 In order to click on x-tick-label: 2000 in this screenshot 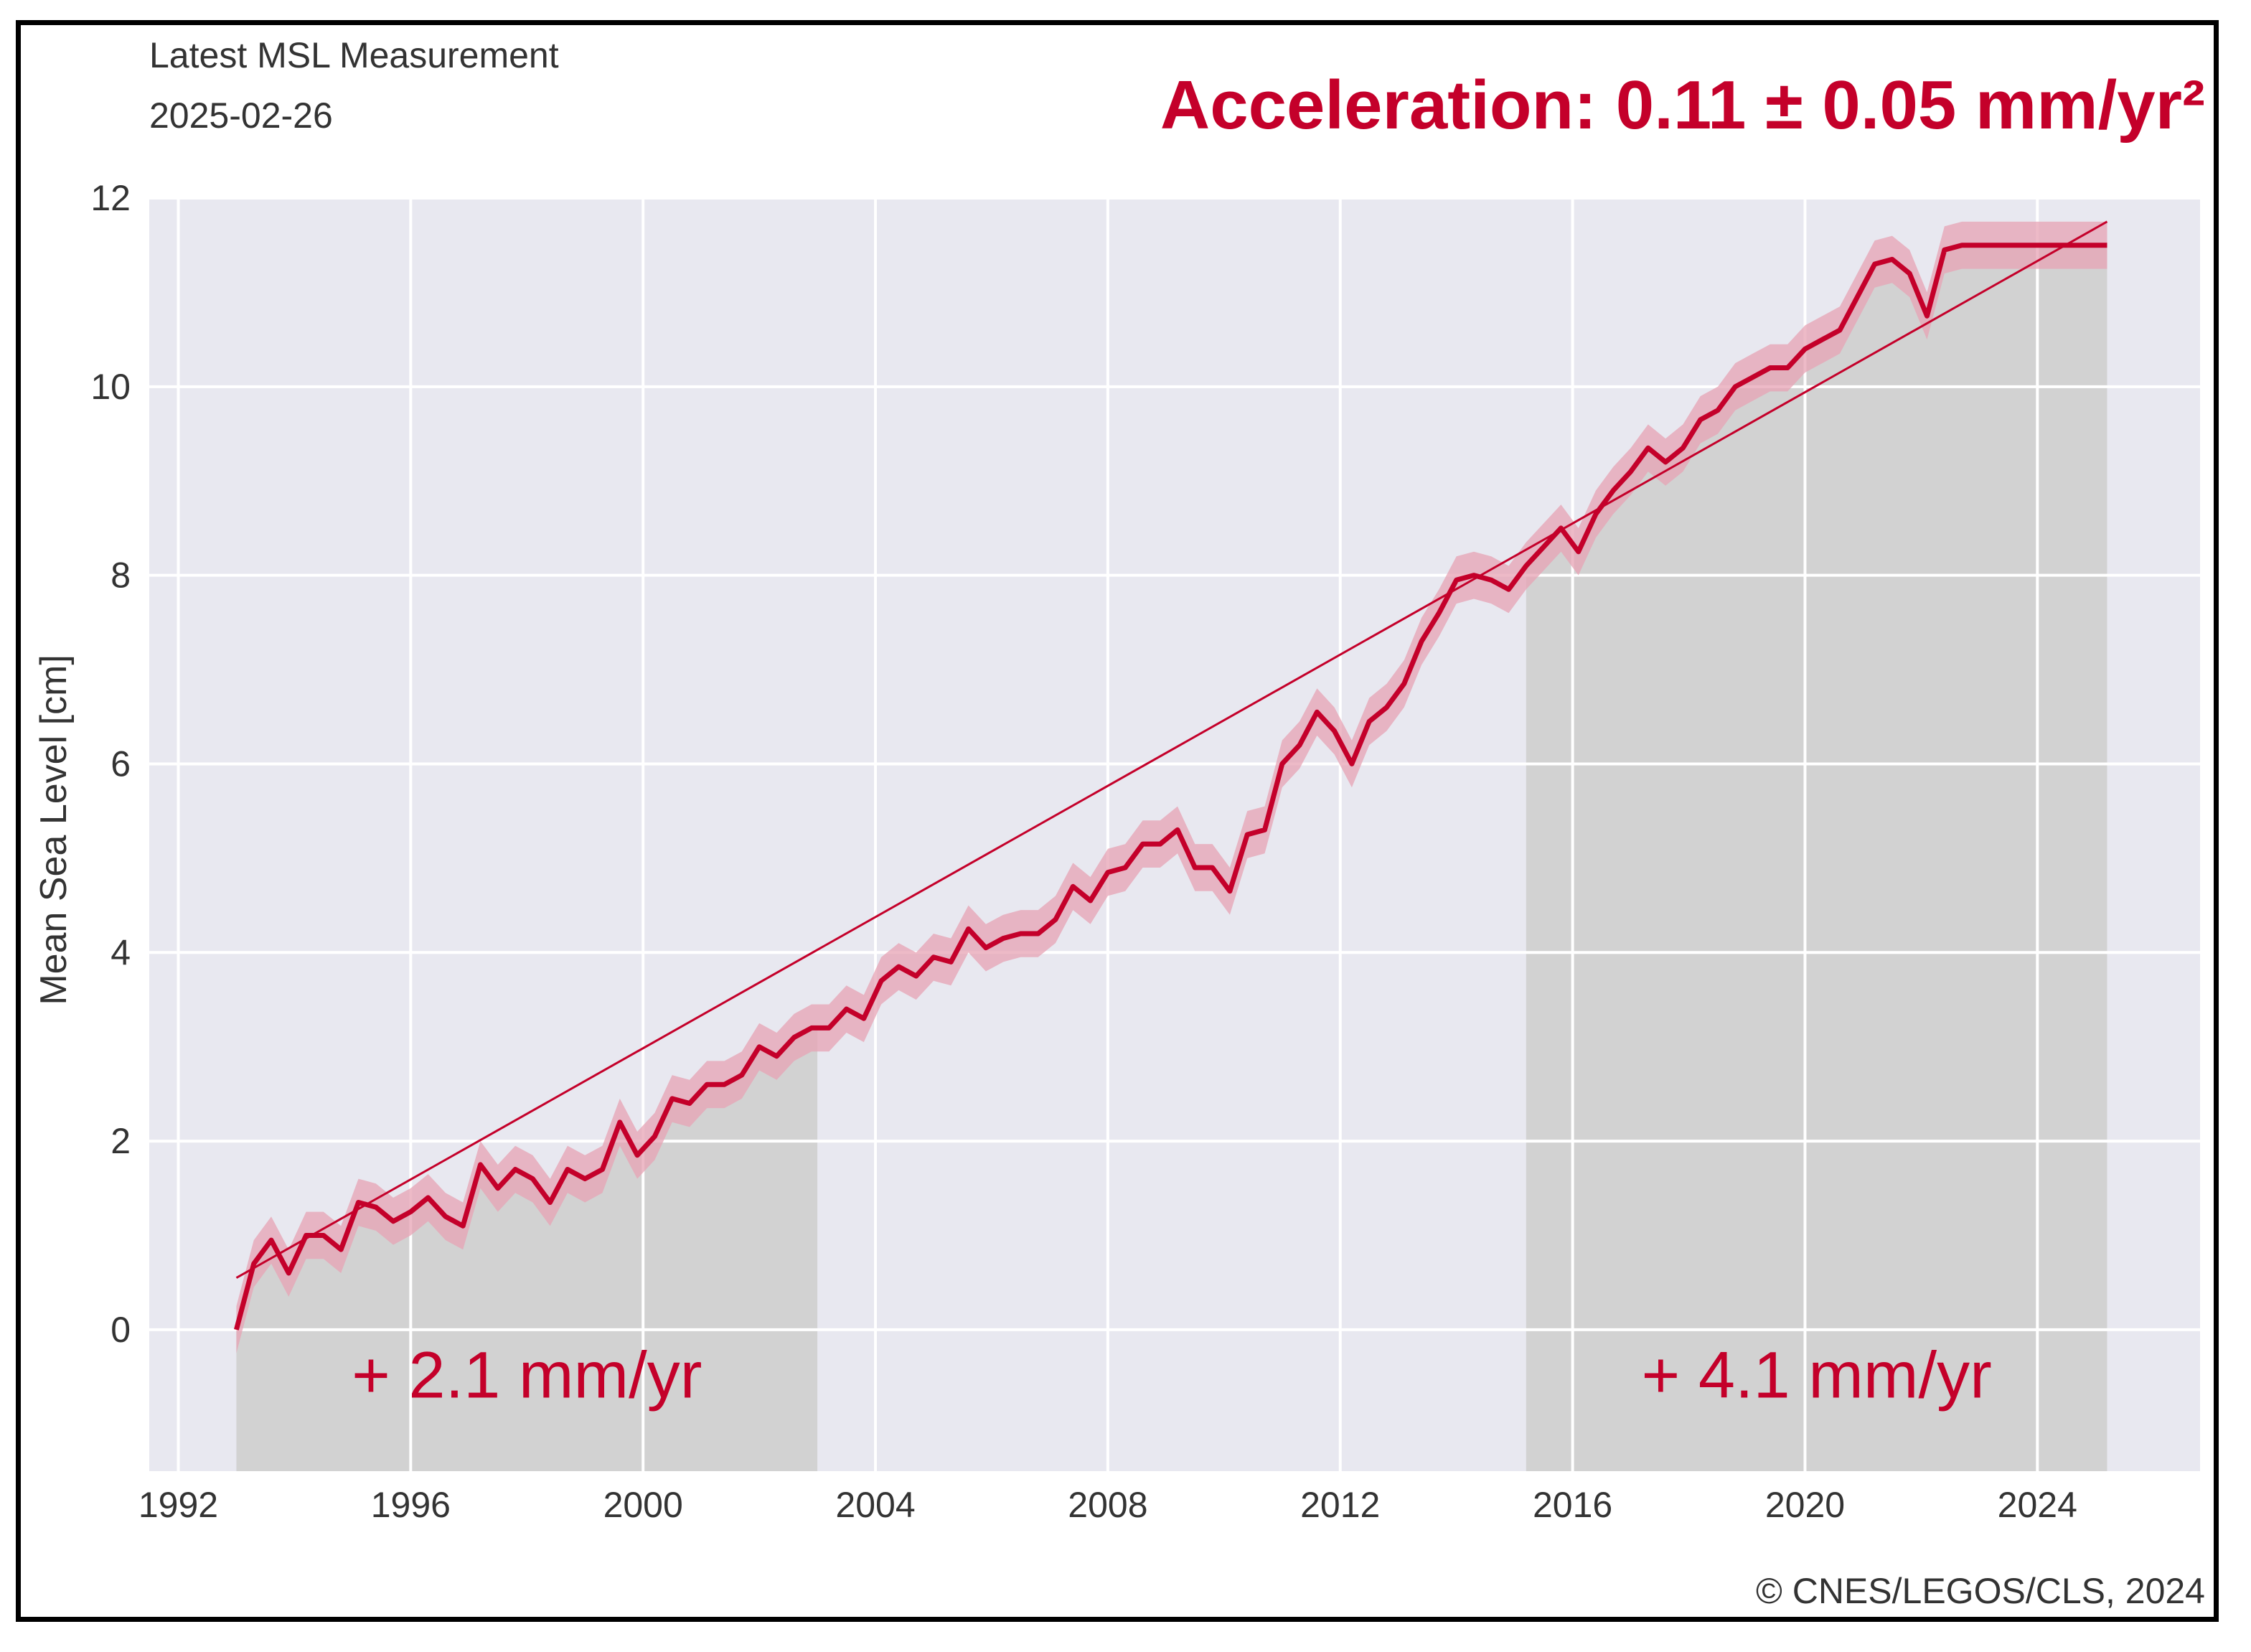, I will do `click(643, 1505)`.